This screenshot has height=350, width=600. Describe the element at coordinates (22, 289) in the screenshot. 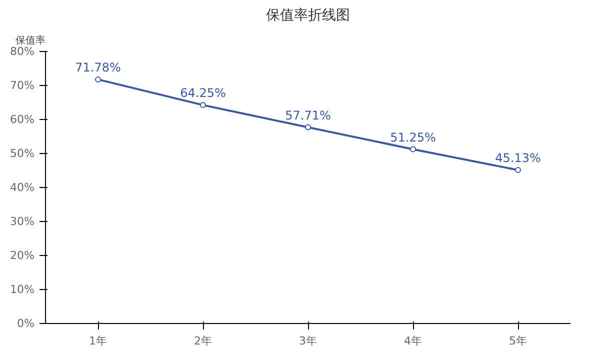

I see `y-tick-label: 10%` at that location.